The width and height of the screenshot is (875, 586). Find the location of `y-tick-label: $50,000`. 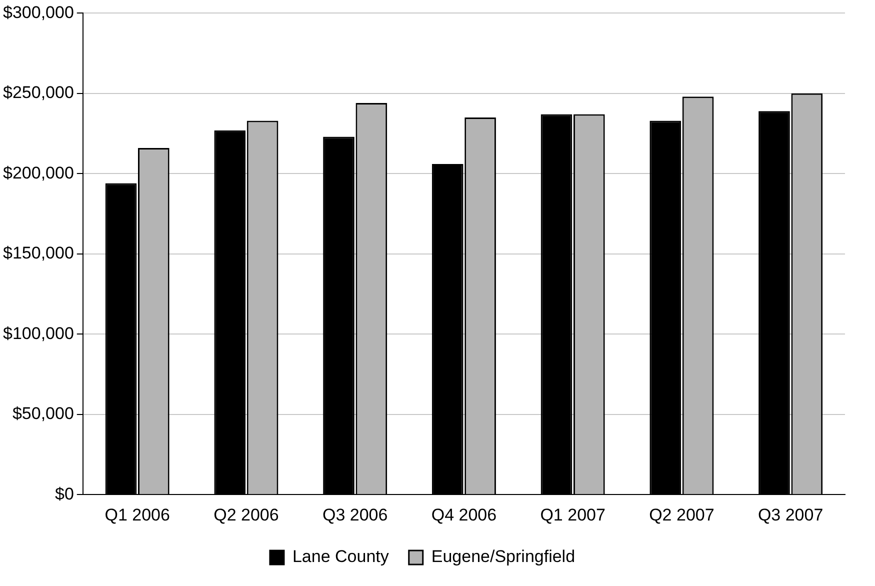

y-tick-label: $50,000 is located at coordinates (43, 414).